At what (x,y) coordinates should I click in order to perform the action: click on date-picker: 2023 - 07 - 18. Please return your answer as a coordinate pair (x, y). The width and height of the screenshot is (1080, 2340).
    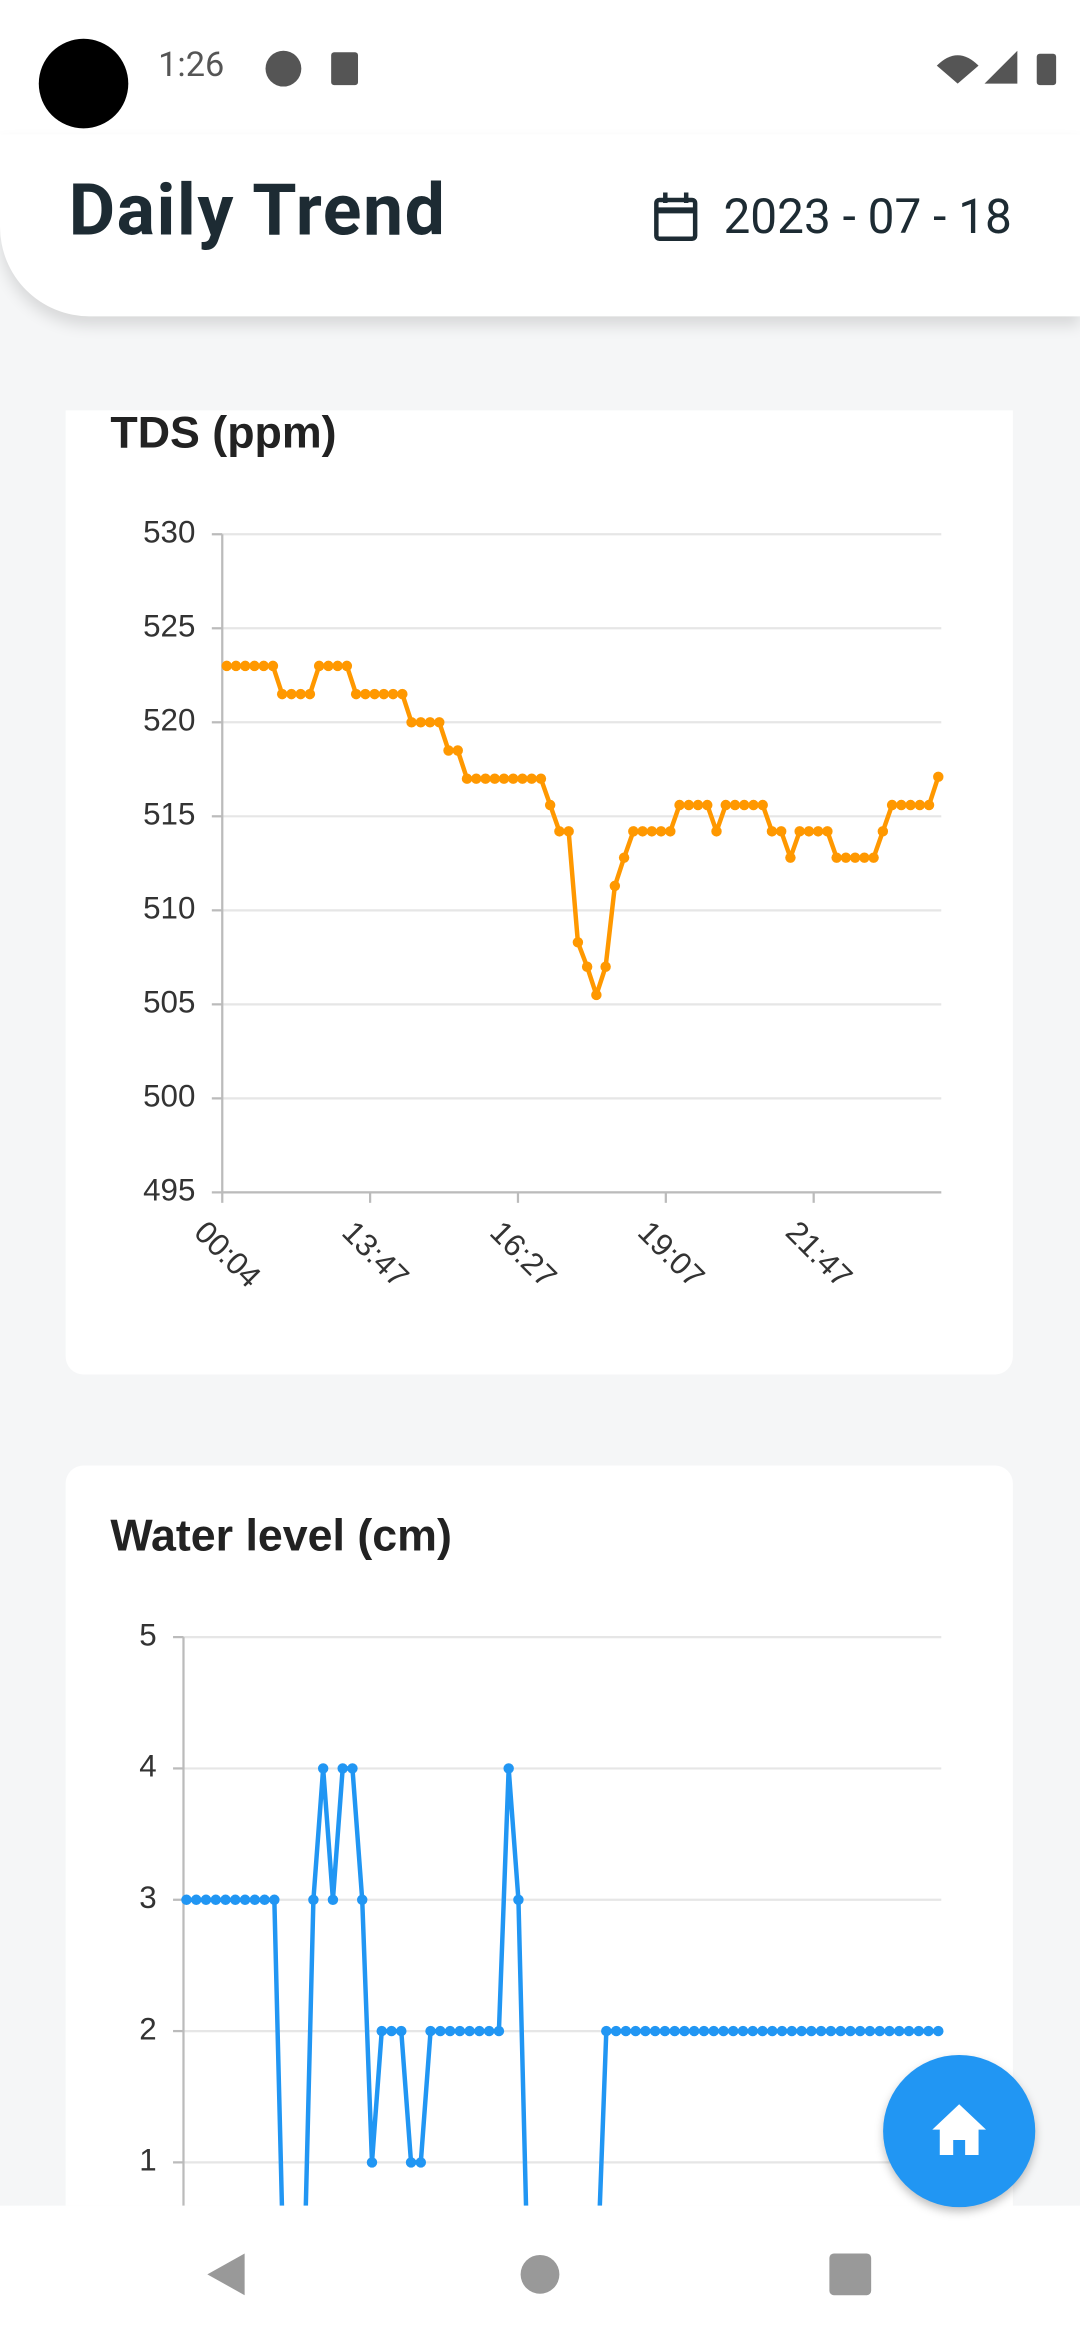
    Looking at the image, I should click on (867, 216).